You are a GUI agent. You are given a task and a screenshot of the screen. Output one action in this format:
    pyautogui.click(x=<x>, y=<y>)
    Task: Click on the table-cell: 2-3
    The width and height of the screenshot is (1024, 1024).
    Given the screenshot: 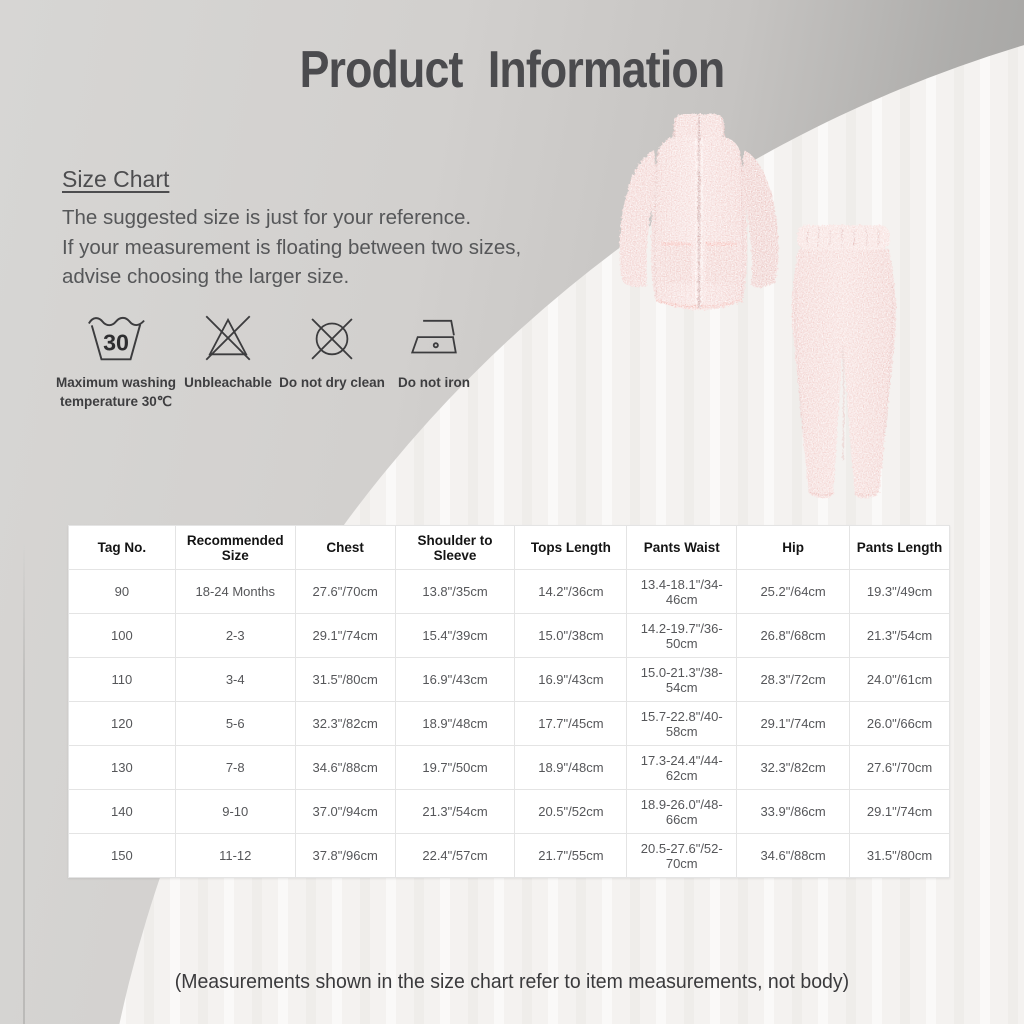 What is the action you would take?
    pyautogui.click(x=235, y=635)
    